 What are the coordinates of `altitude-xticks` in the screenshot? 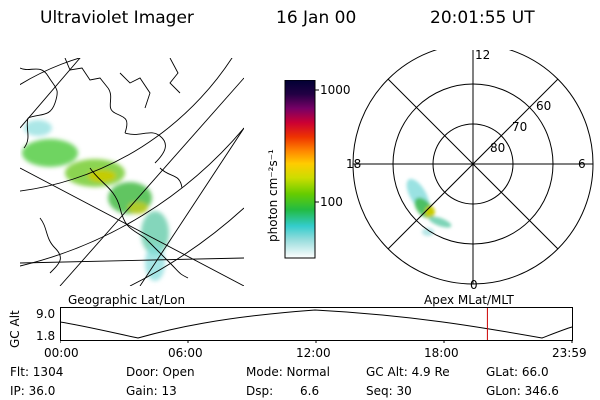 It's located at (316, 341).